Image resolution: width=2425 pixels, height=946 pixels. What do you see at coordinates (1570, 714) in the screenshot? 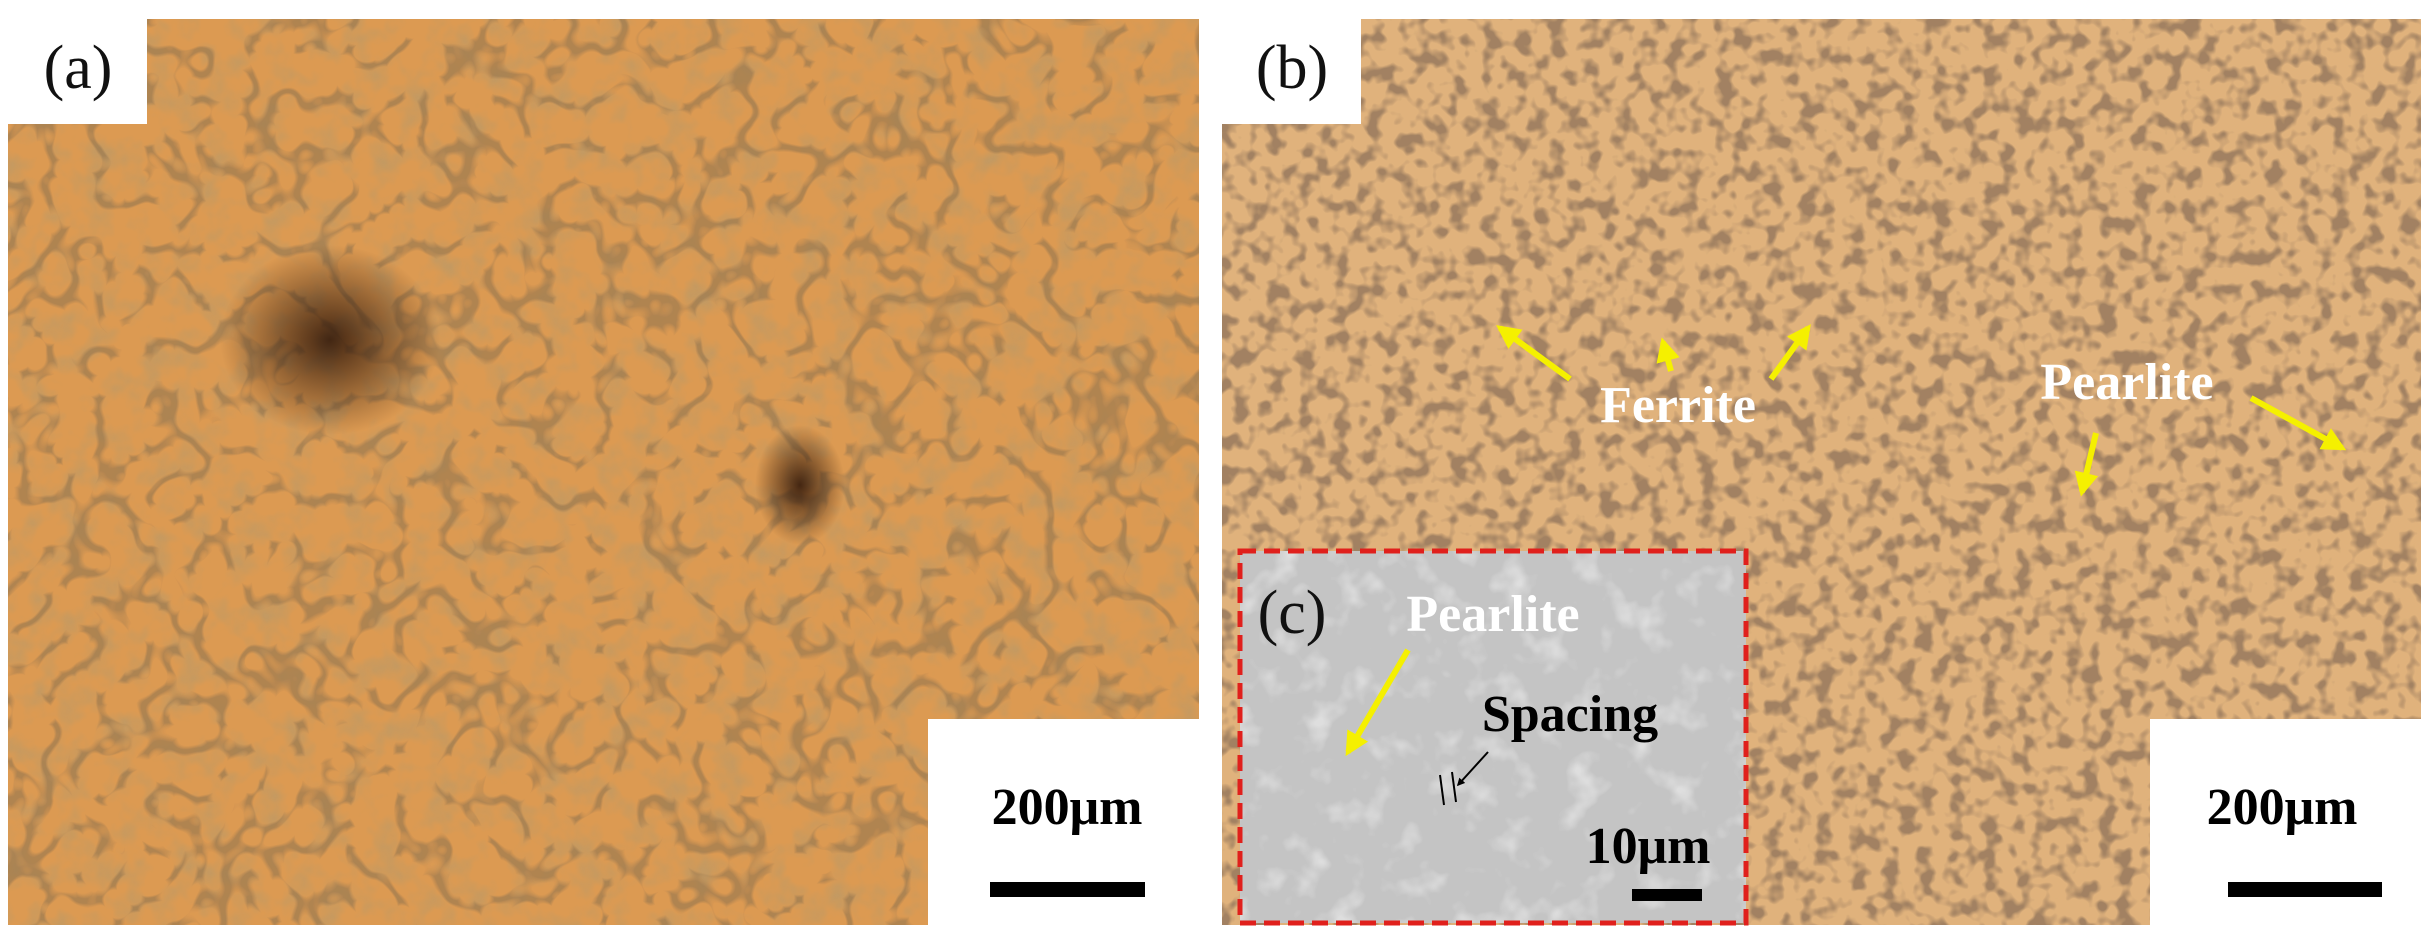
I see `annotation: Spacing` at bounding box center [1570, 714].